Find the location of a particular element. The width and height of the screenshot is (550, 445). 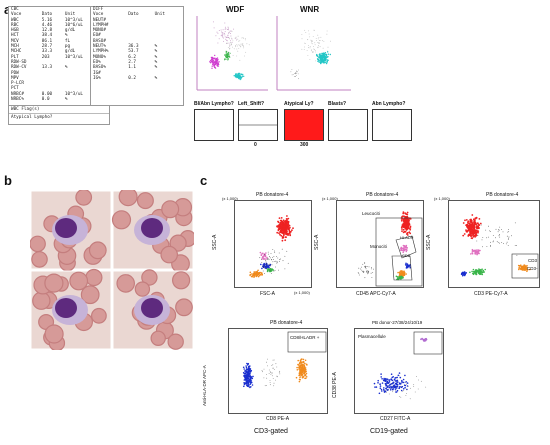

cbc-row-cell: RBC is located at coordinates (15, 25).